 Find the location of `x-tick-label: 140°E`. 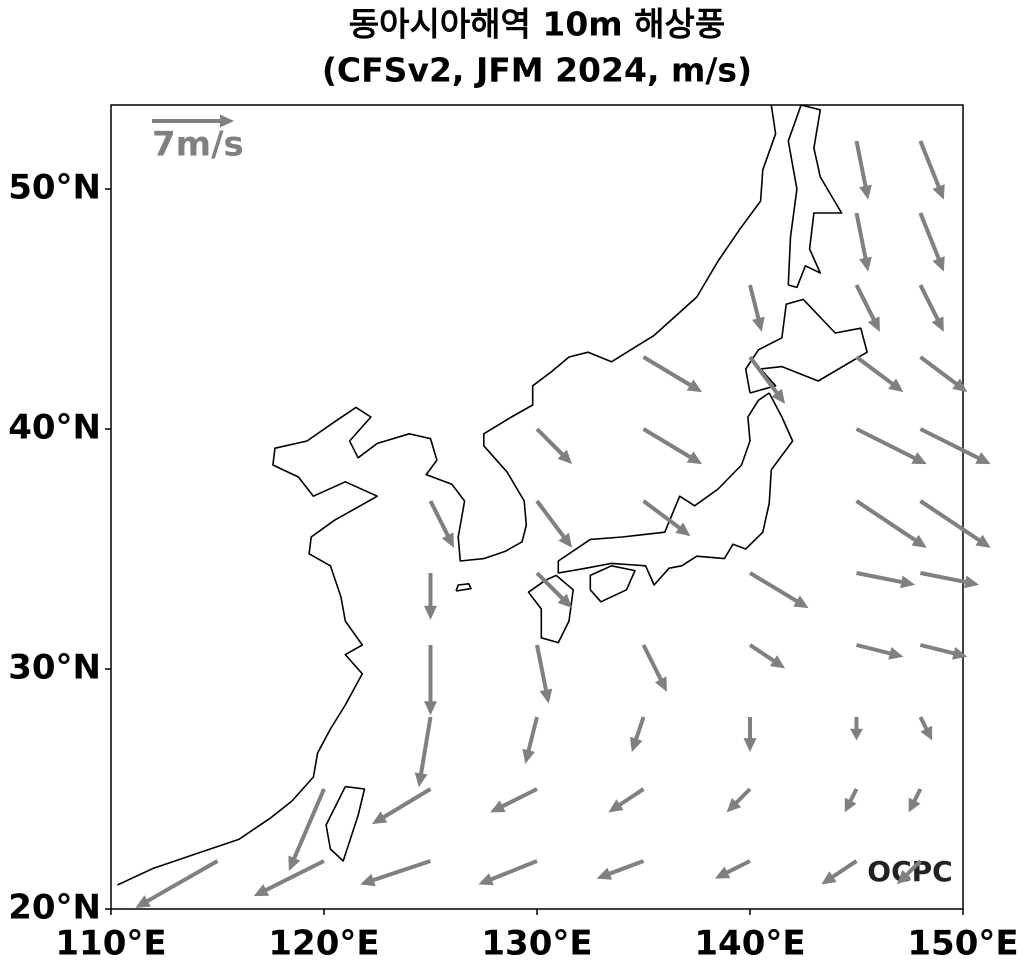

x-tick-label: 140°E is located at coordinates (749, 944).